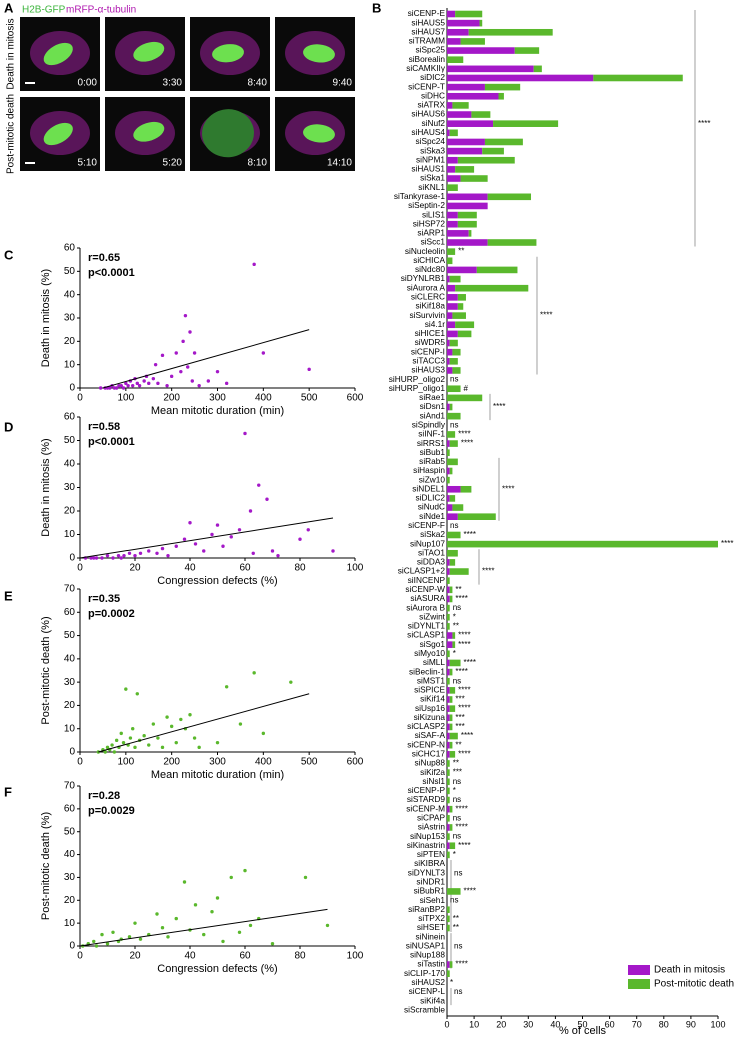  What do you see at coordinates (88, 163) in the screenshot?
I see `timestamp: 5:10` at bounding box center [88, 163].